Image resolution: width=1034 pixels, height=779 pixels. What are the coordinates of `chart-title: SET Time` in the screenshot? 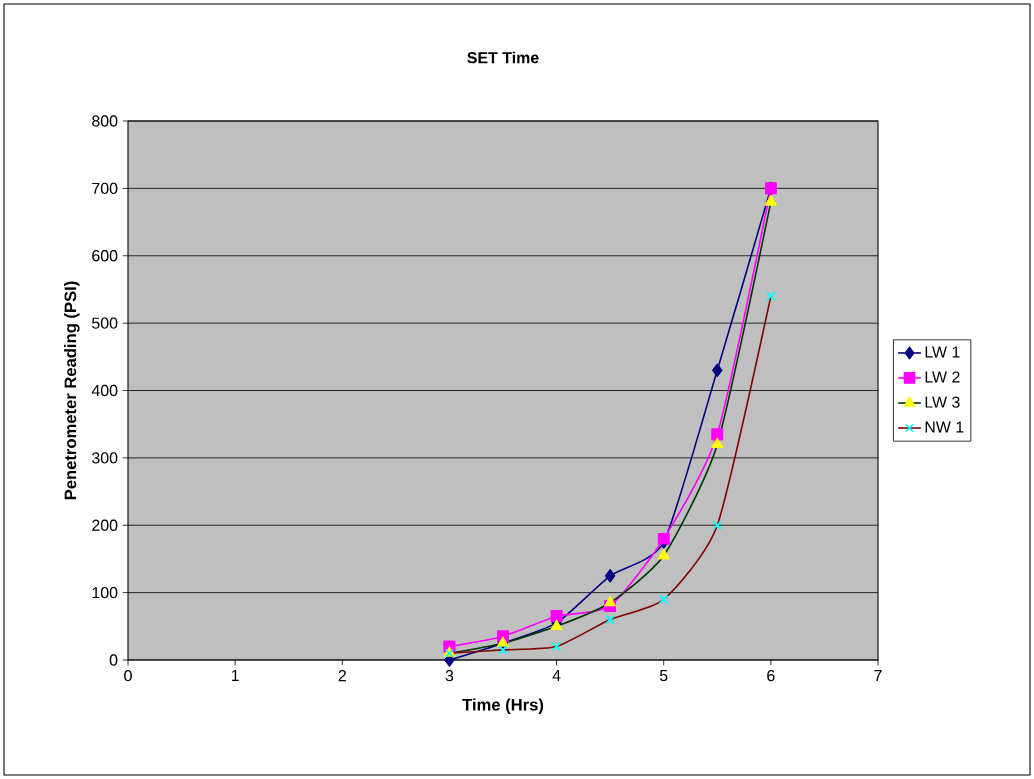 It's located at (503, 57).